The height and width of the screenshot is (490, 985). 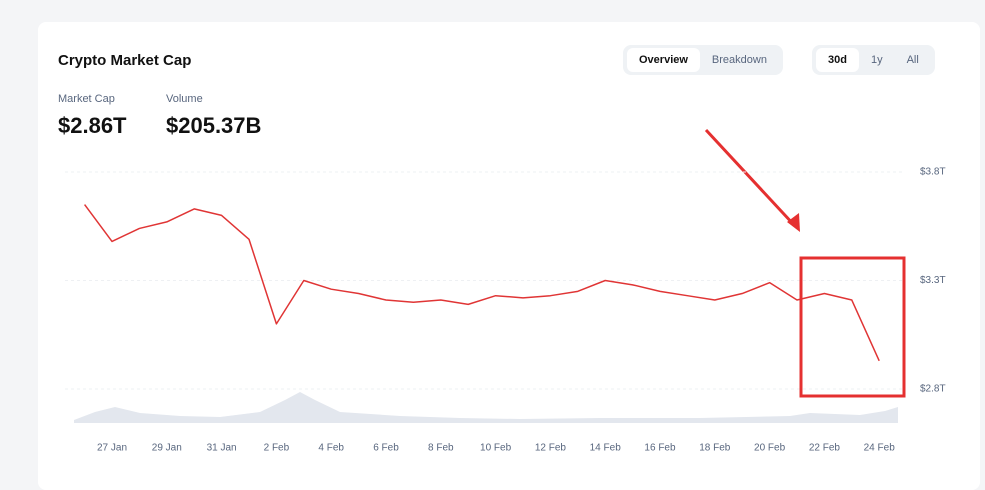 I want to click on x-tick-label: 29 Jan, so click(x=167, y=448).